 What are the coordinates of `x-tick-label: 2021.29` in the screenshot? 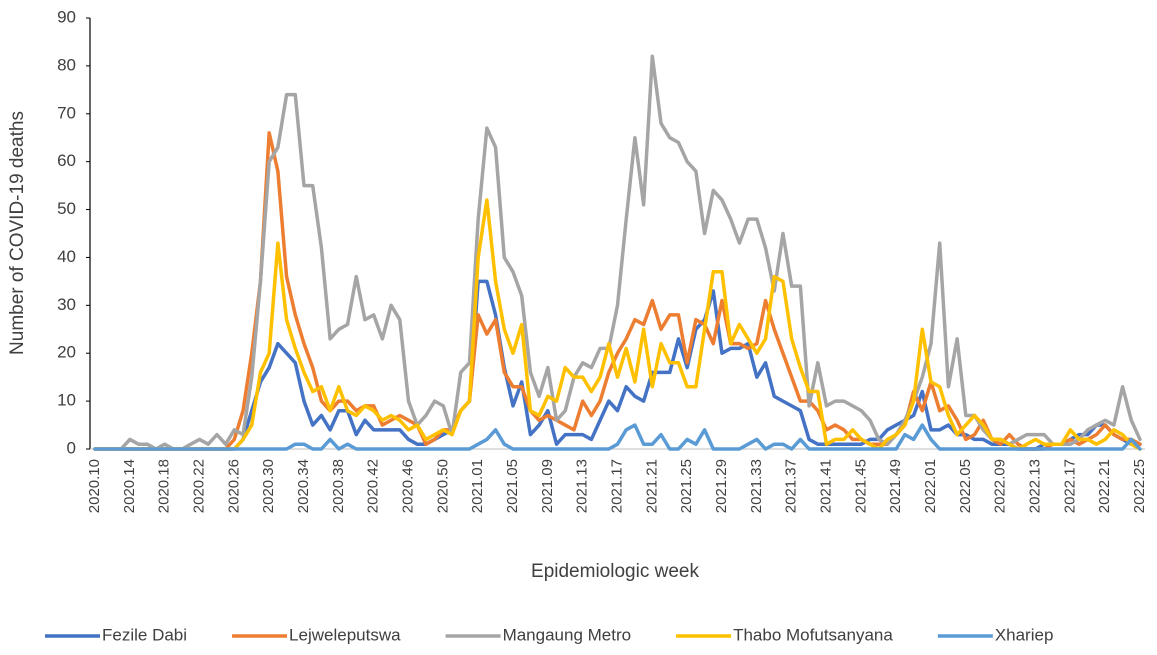 It's located at (721, 486).